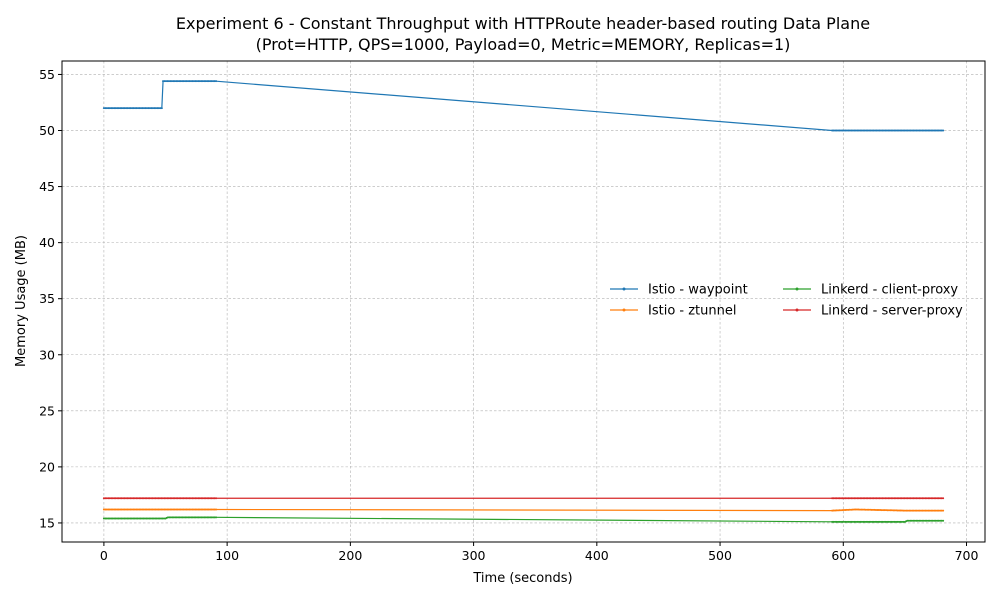 Image resolution: width=1000 pixels, height=600 pixels. I want to click on y-tick-label: 15, so click(47, 522).